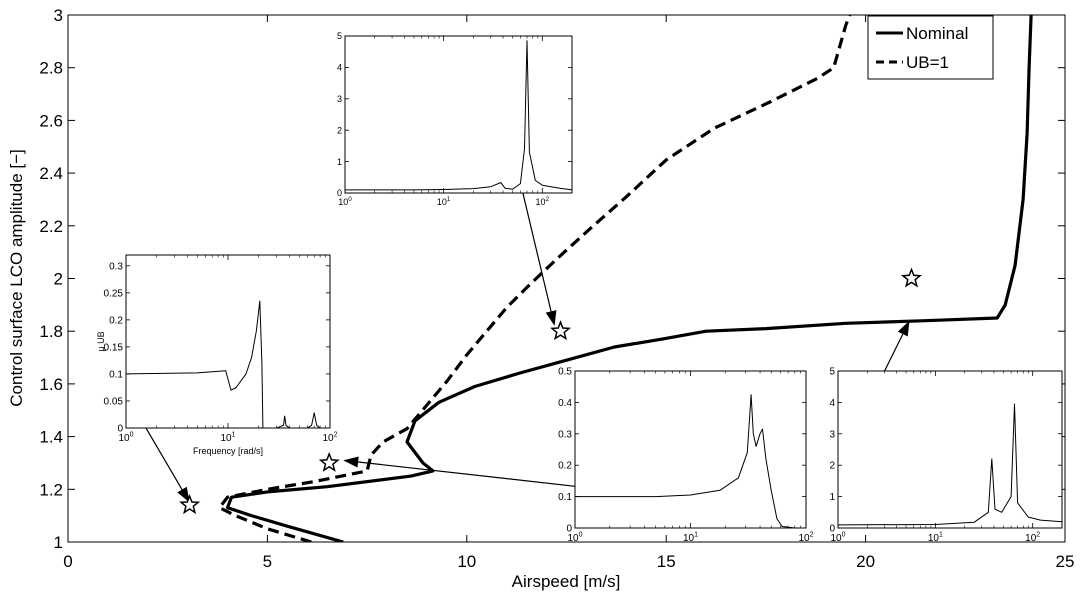 This screenshot has width=1081, height=596. What do you see at coordinates (937, 33) in the screenshot?
I see `legend-label-nominal: Nominal` at bounding box center [937, 33].